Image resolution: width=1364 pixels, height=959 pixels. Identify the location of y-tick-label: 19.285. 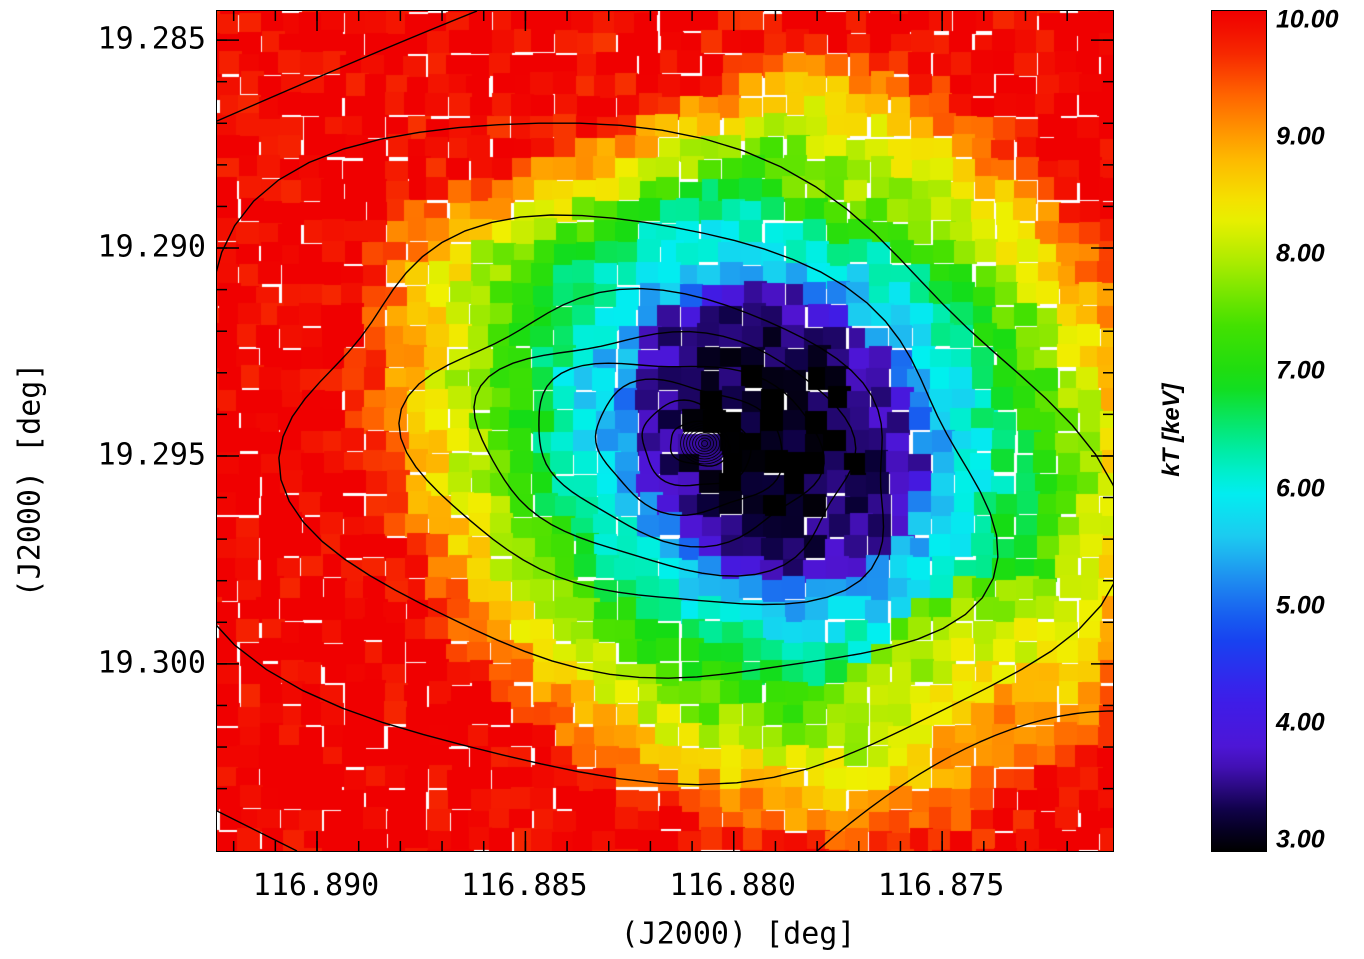
(151, 39).